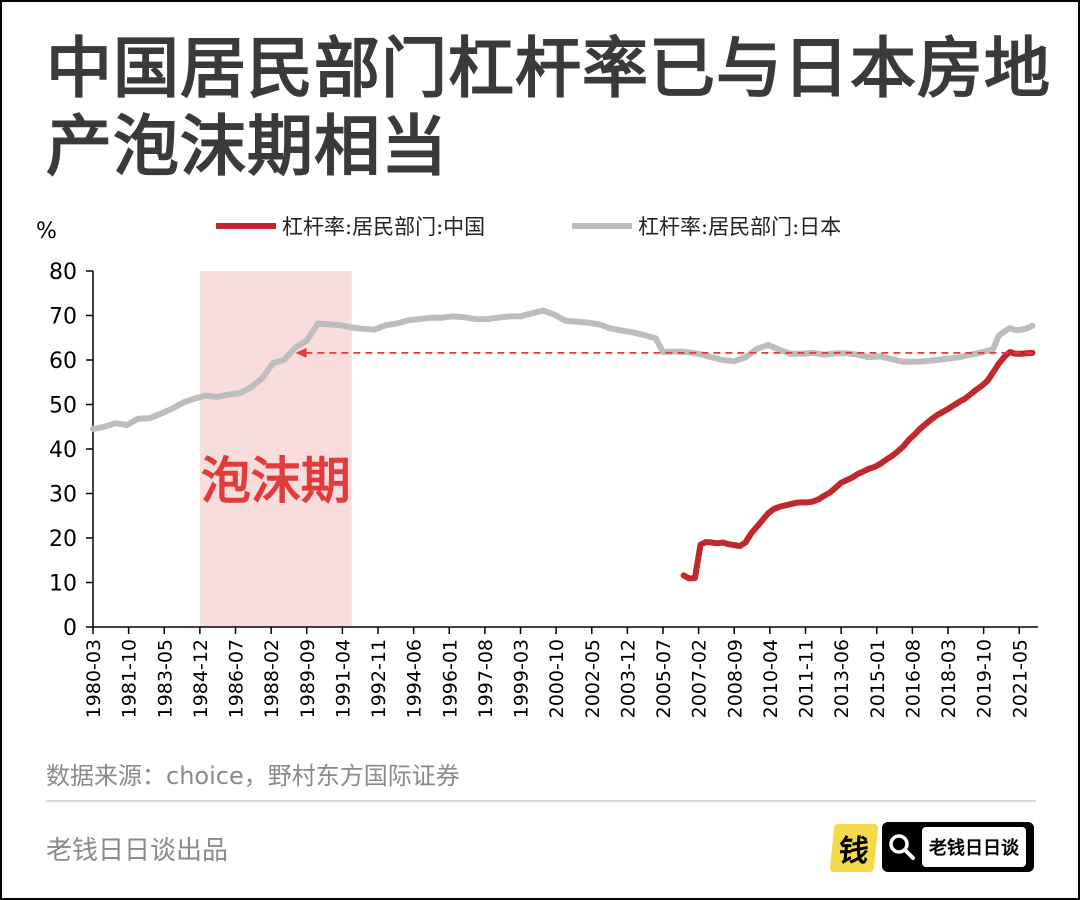 The width and height of the screenshot is (1080, 900). I want to click on x-tick-label: 1988-02, so click(272, 678).